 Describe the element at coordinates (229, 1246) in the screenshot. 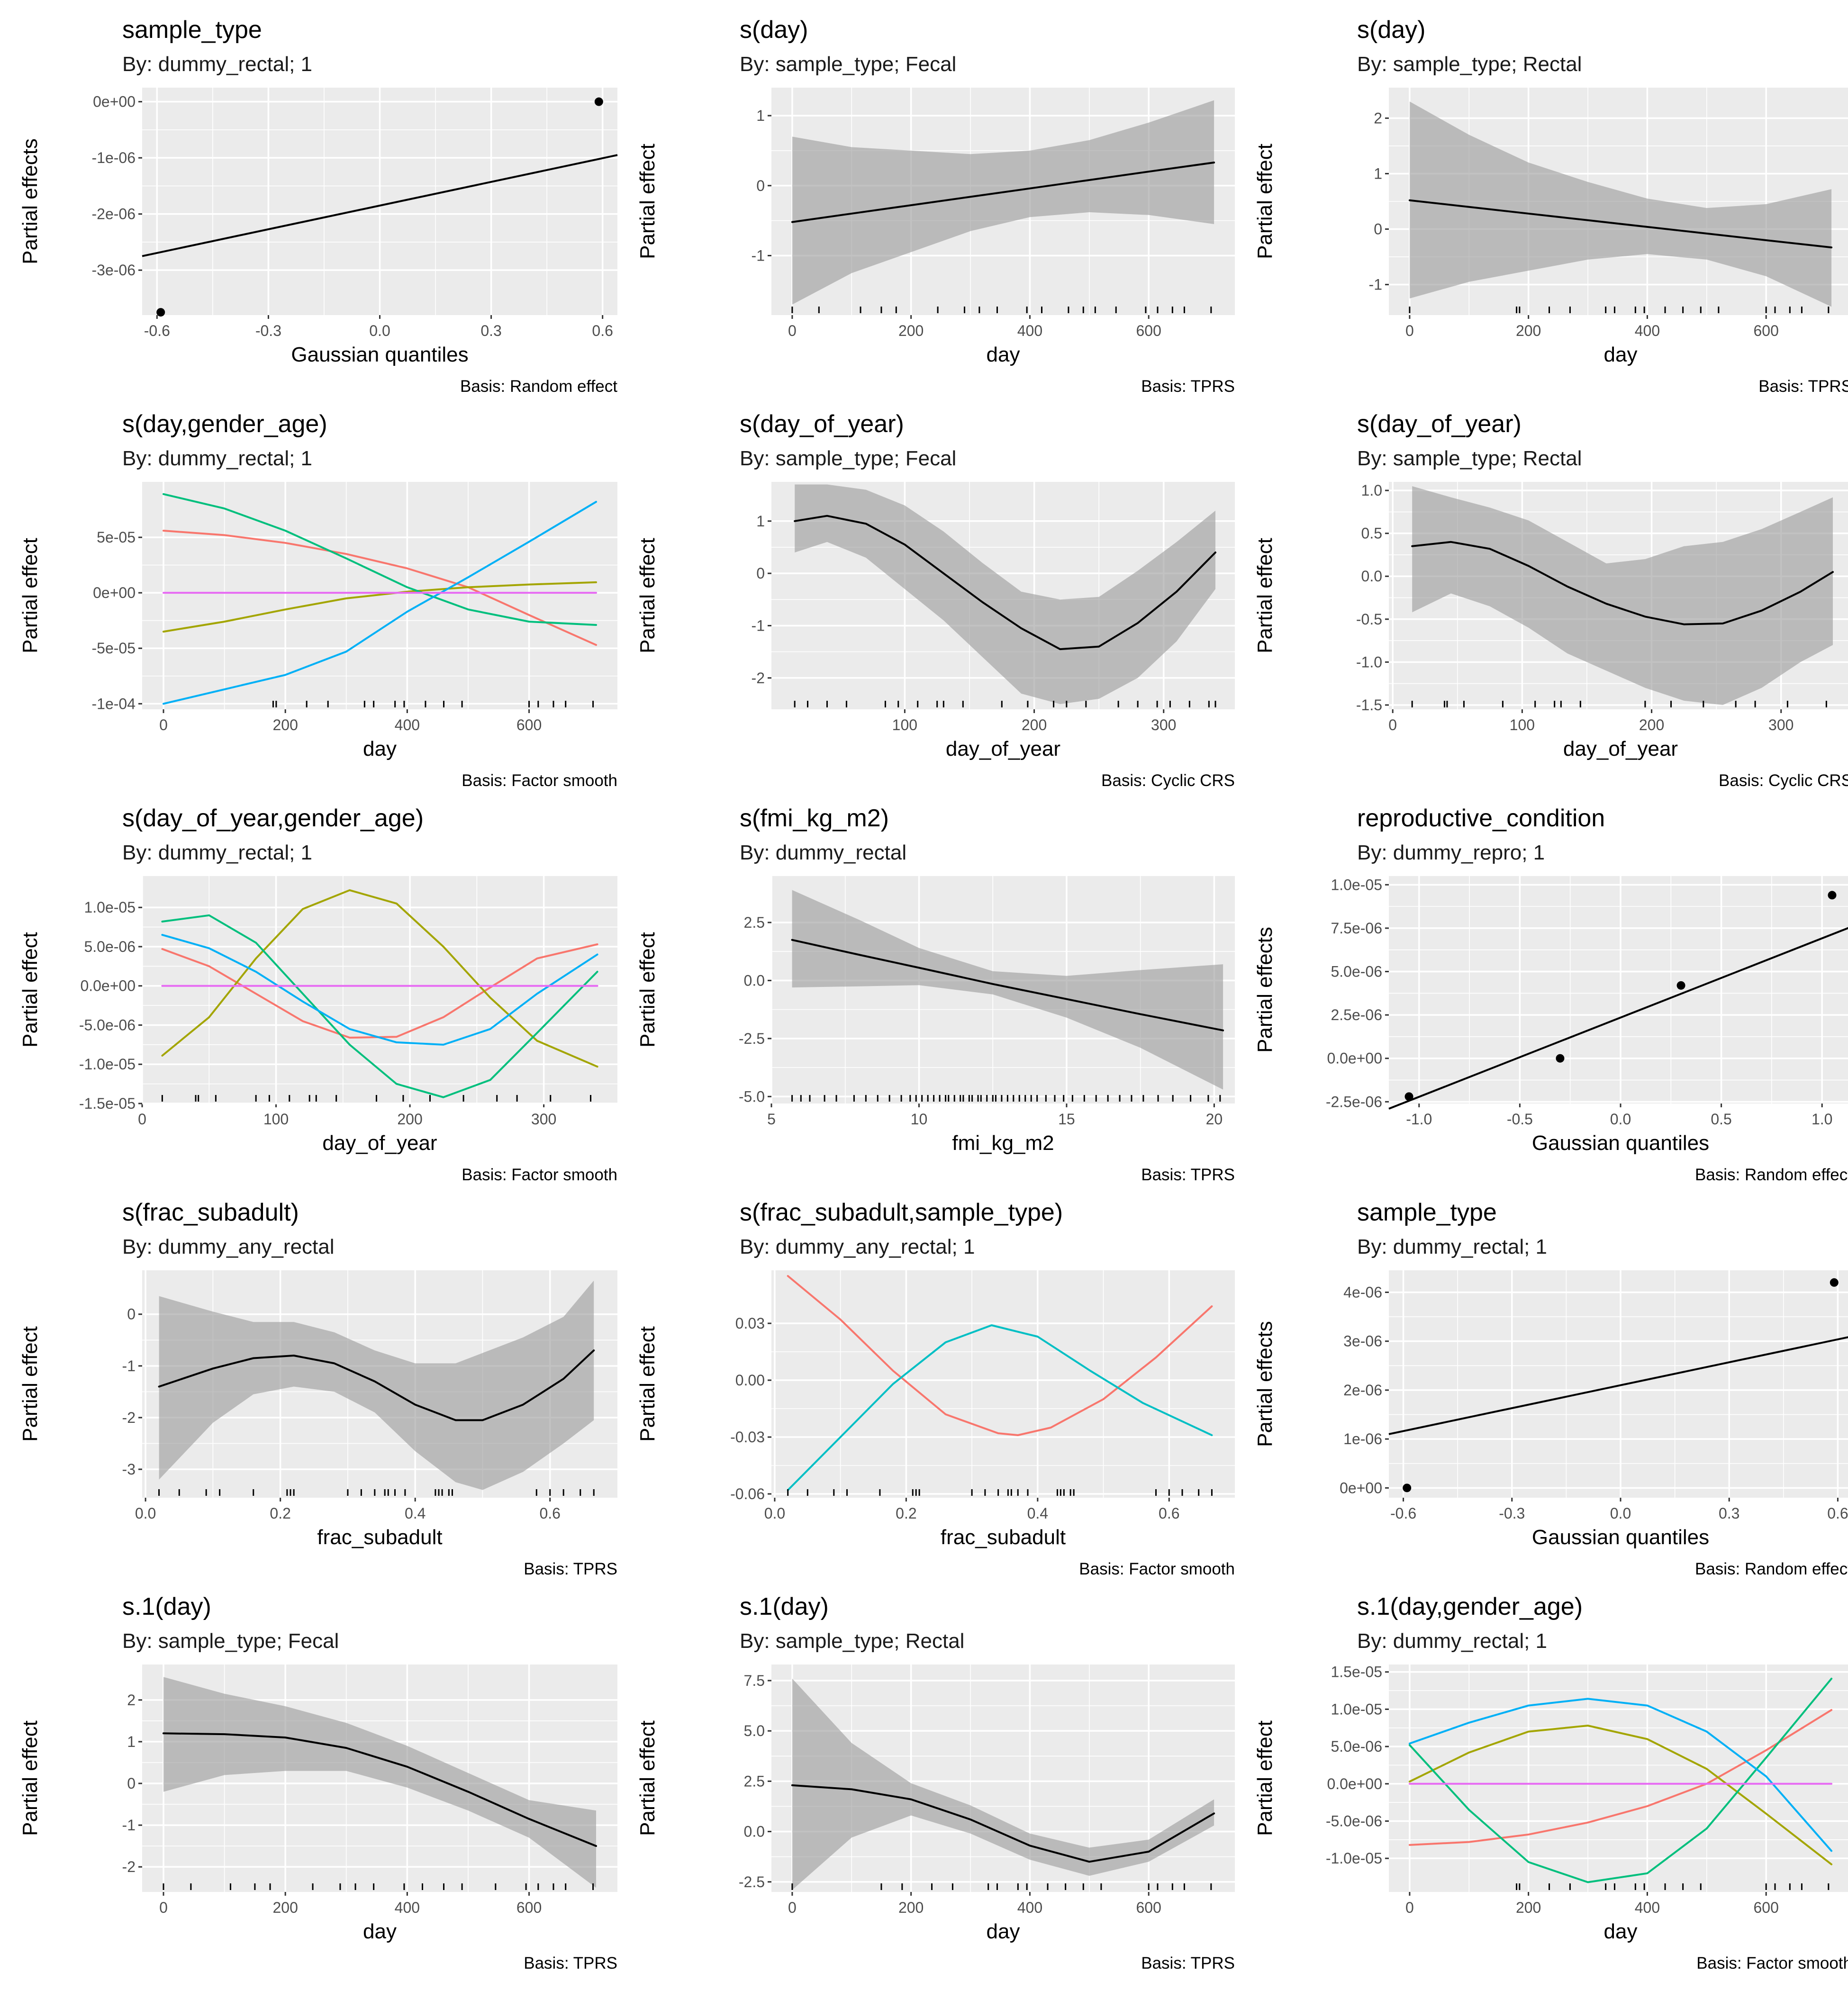

I see `chart-subtitle: By: dummy_any_rectal` at that location.